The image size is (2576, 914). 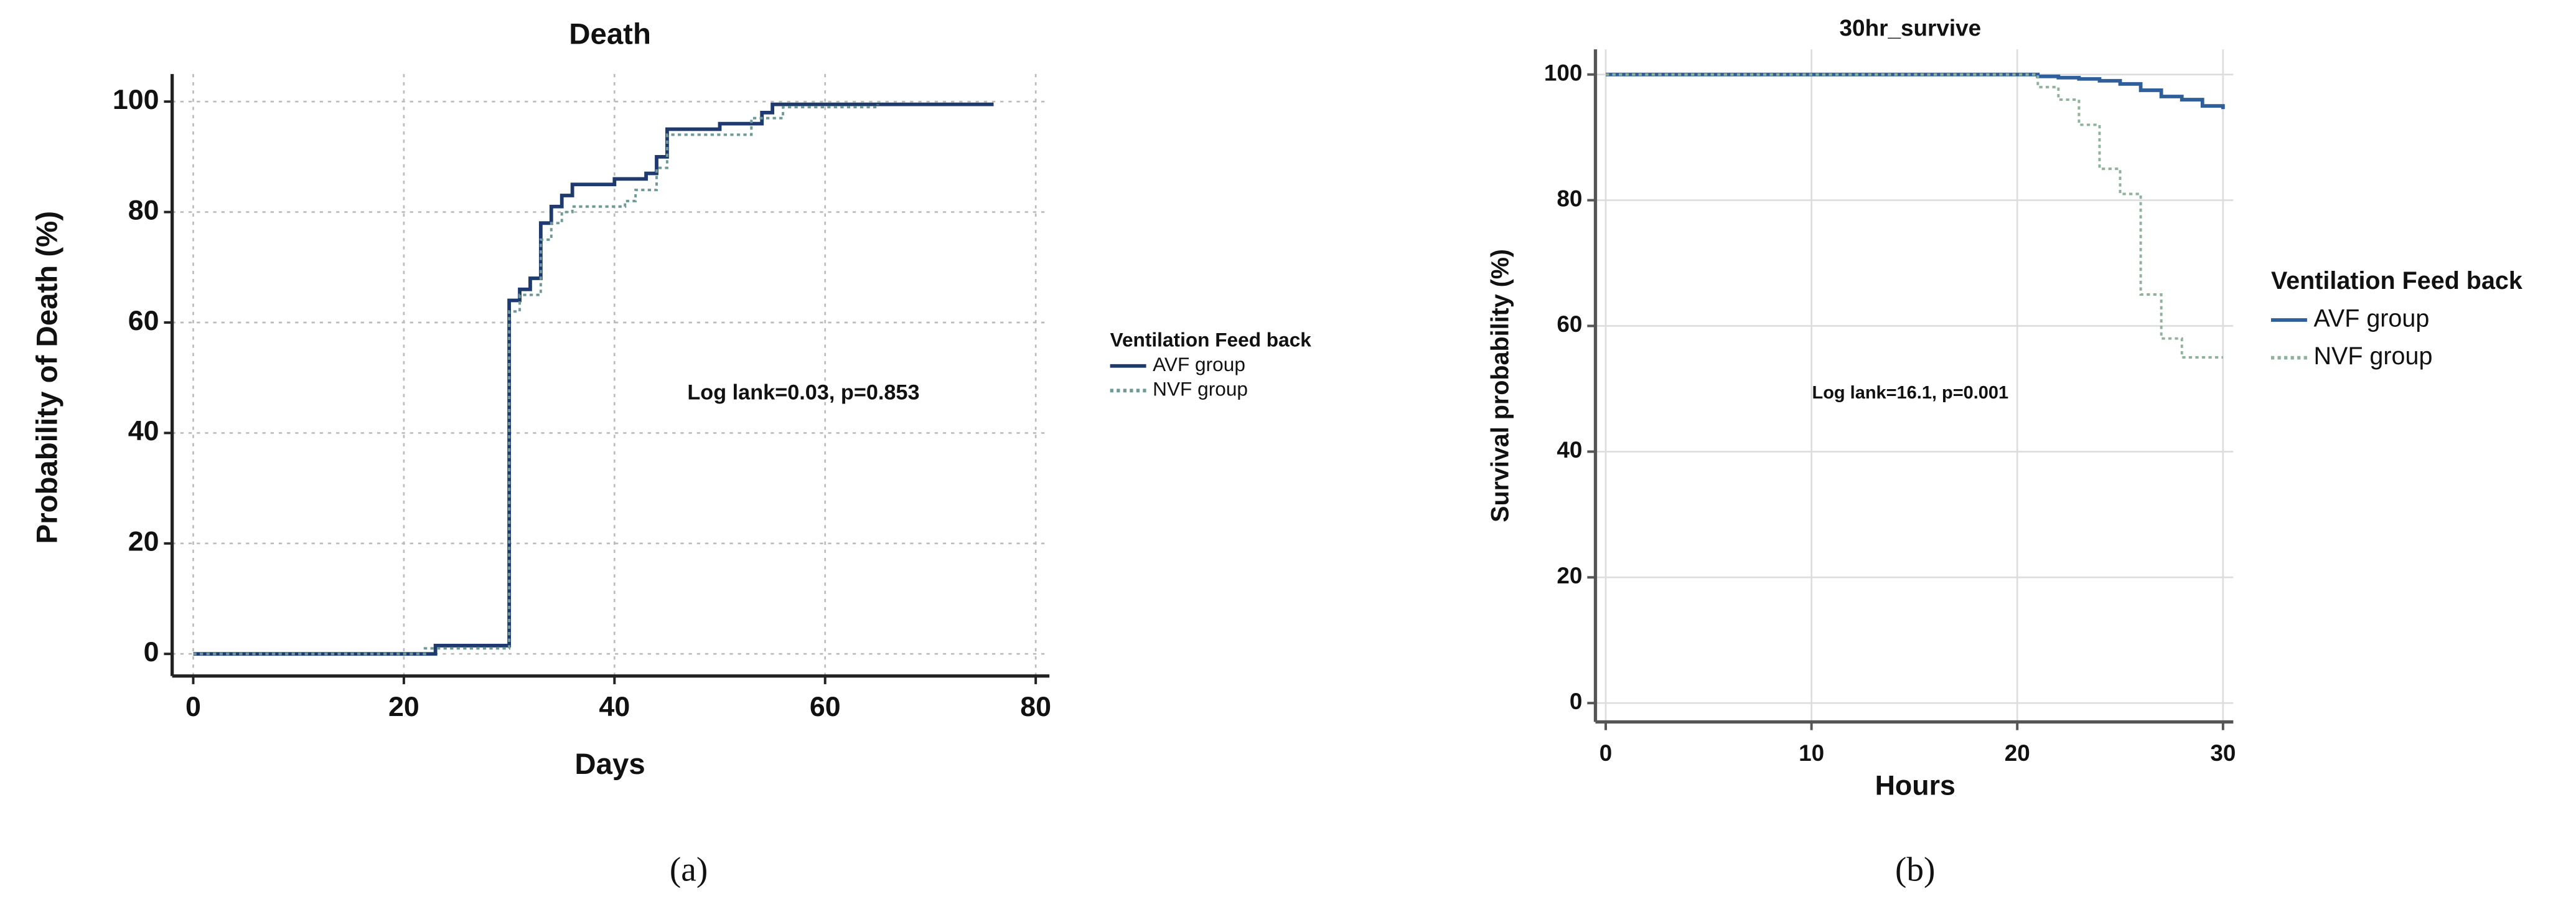 I want to click on x-axis-label: Hours, so click(x=1915, y=785).